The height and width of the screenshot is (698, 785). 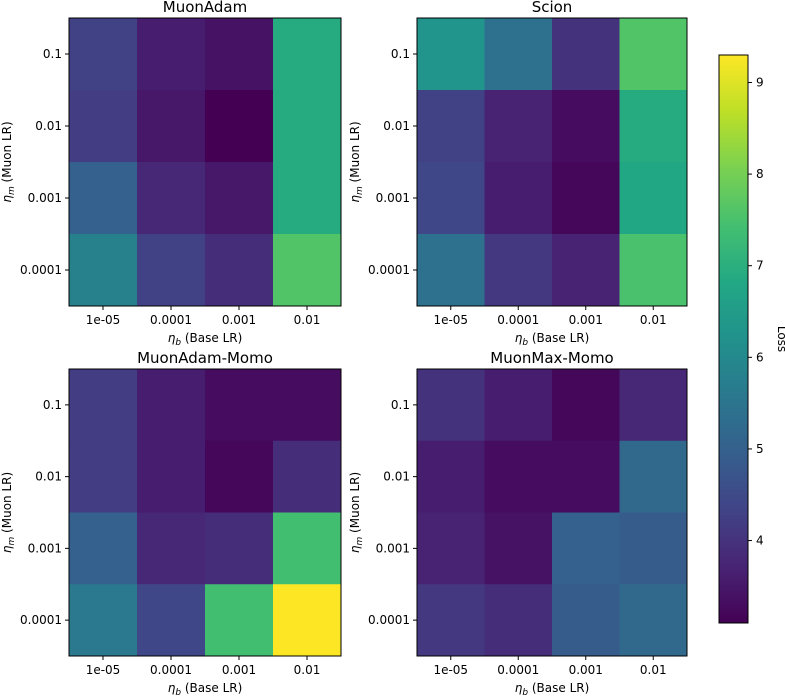 I want to click on panel-title: Scion, so click(x=552, y=8).